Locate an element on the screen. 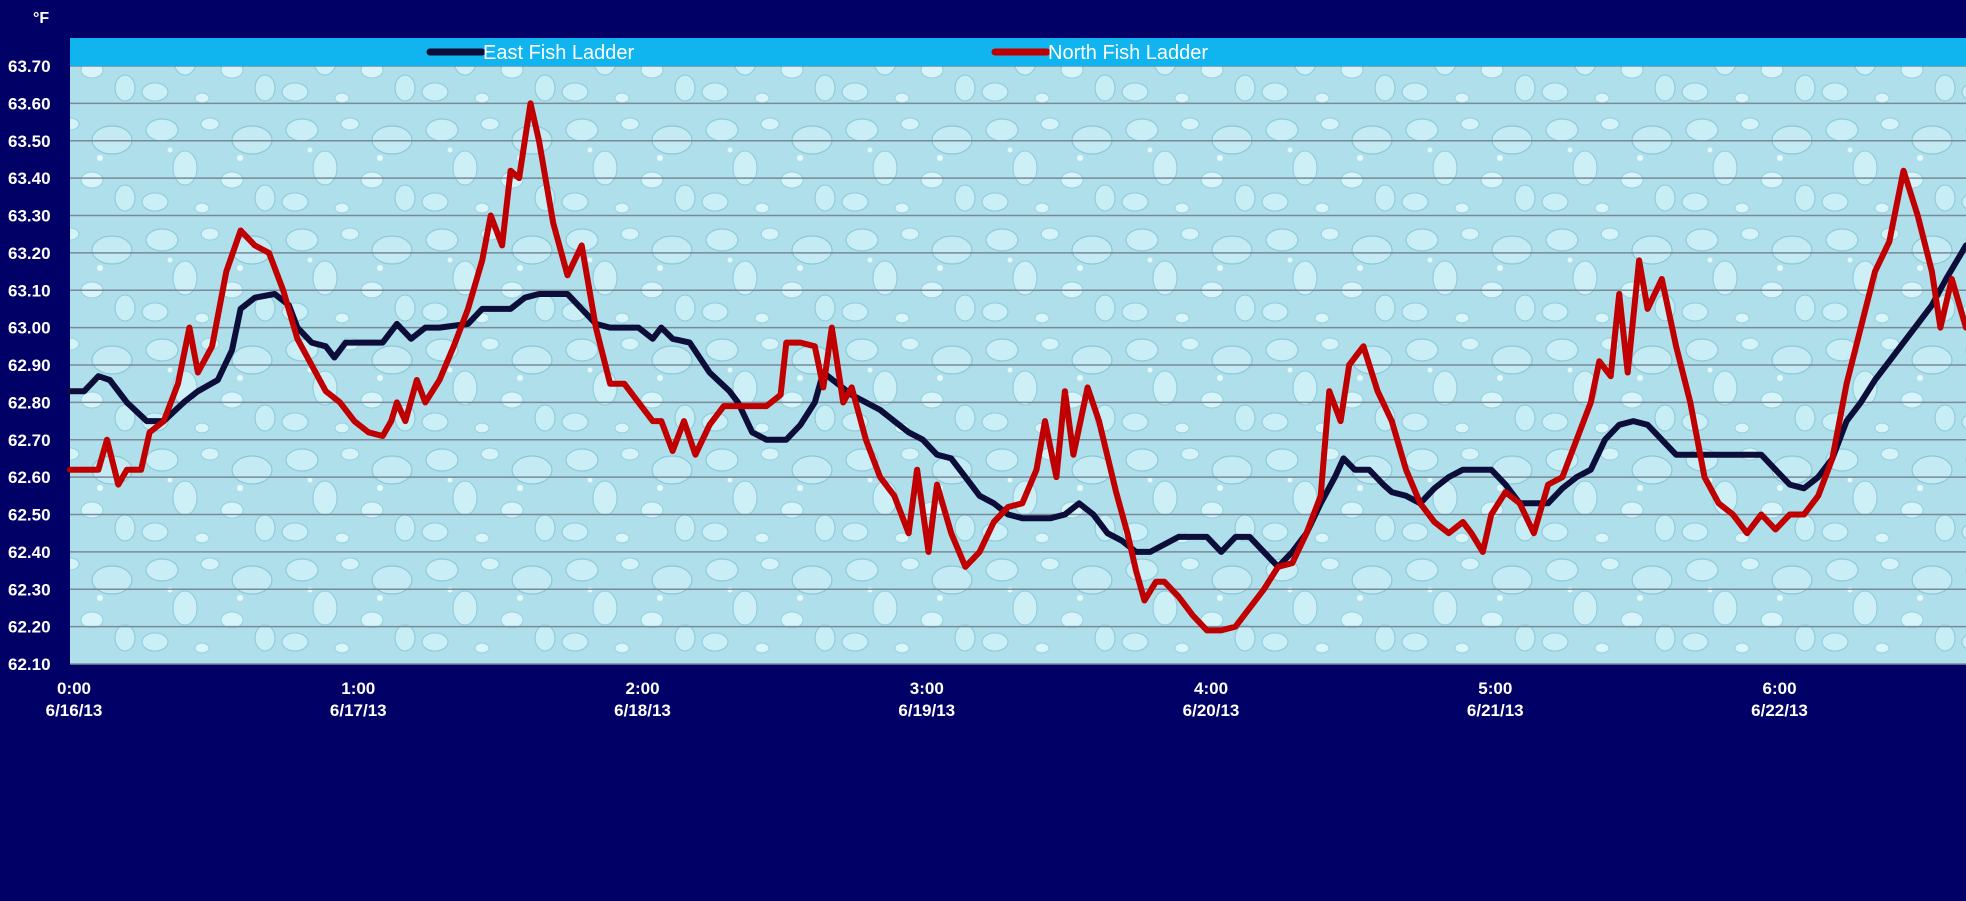 The width and height of the screenshot is (1966, 901). y-tick-label: 62.10 is located at coordinates (29, 664).